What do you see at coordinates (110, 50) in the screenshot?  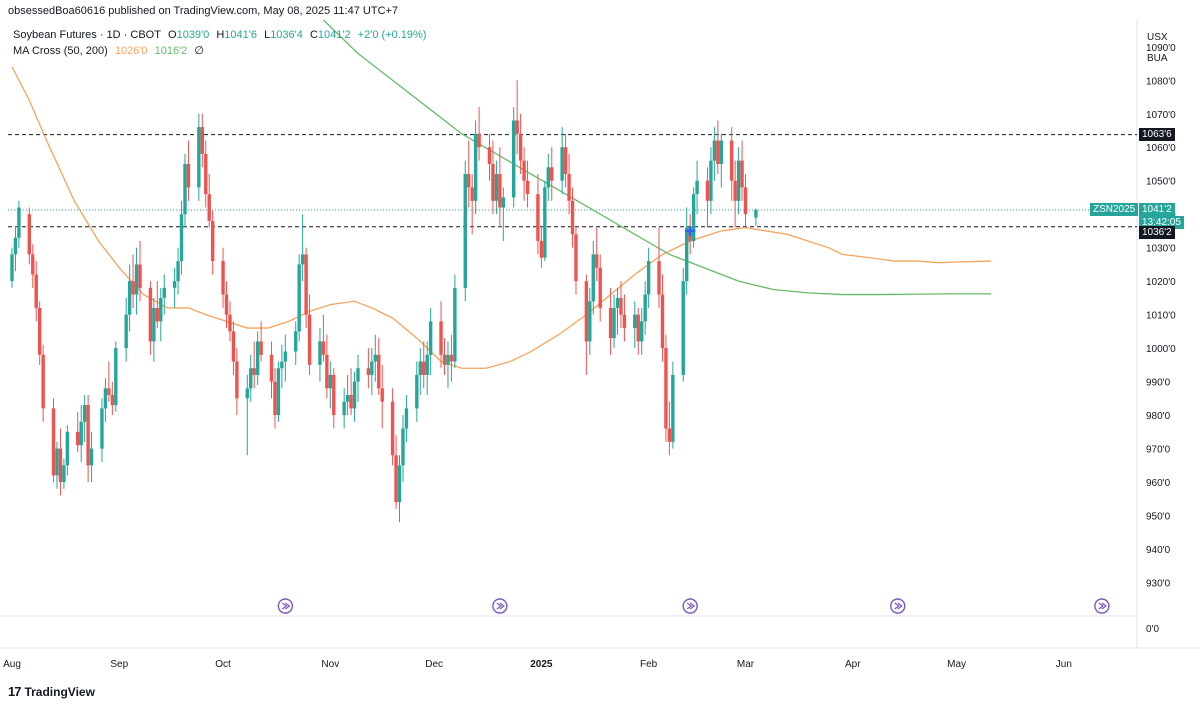 I see `legend-ma-row: MA Cross (50, 200) 1026'0 1016'2 ∅` at bounding box center [110, 50].